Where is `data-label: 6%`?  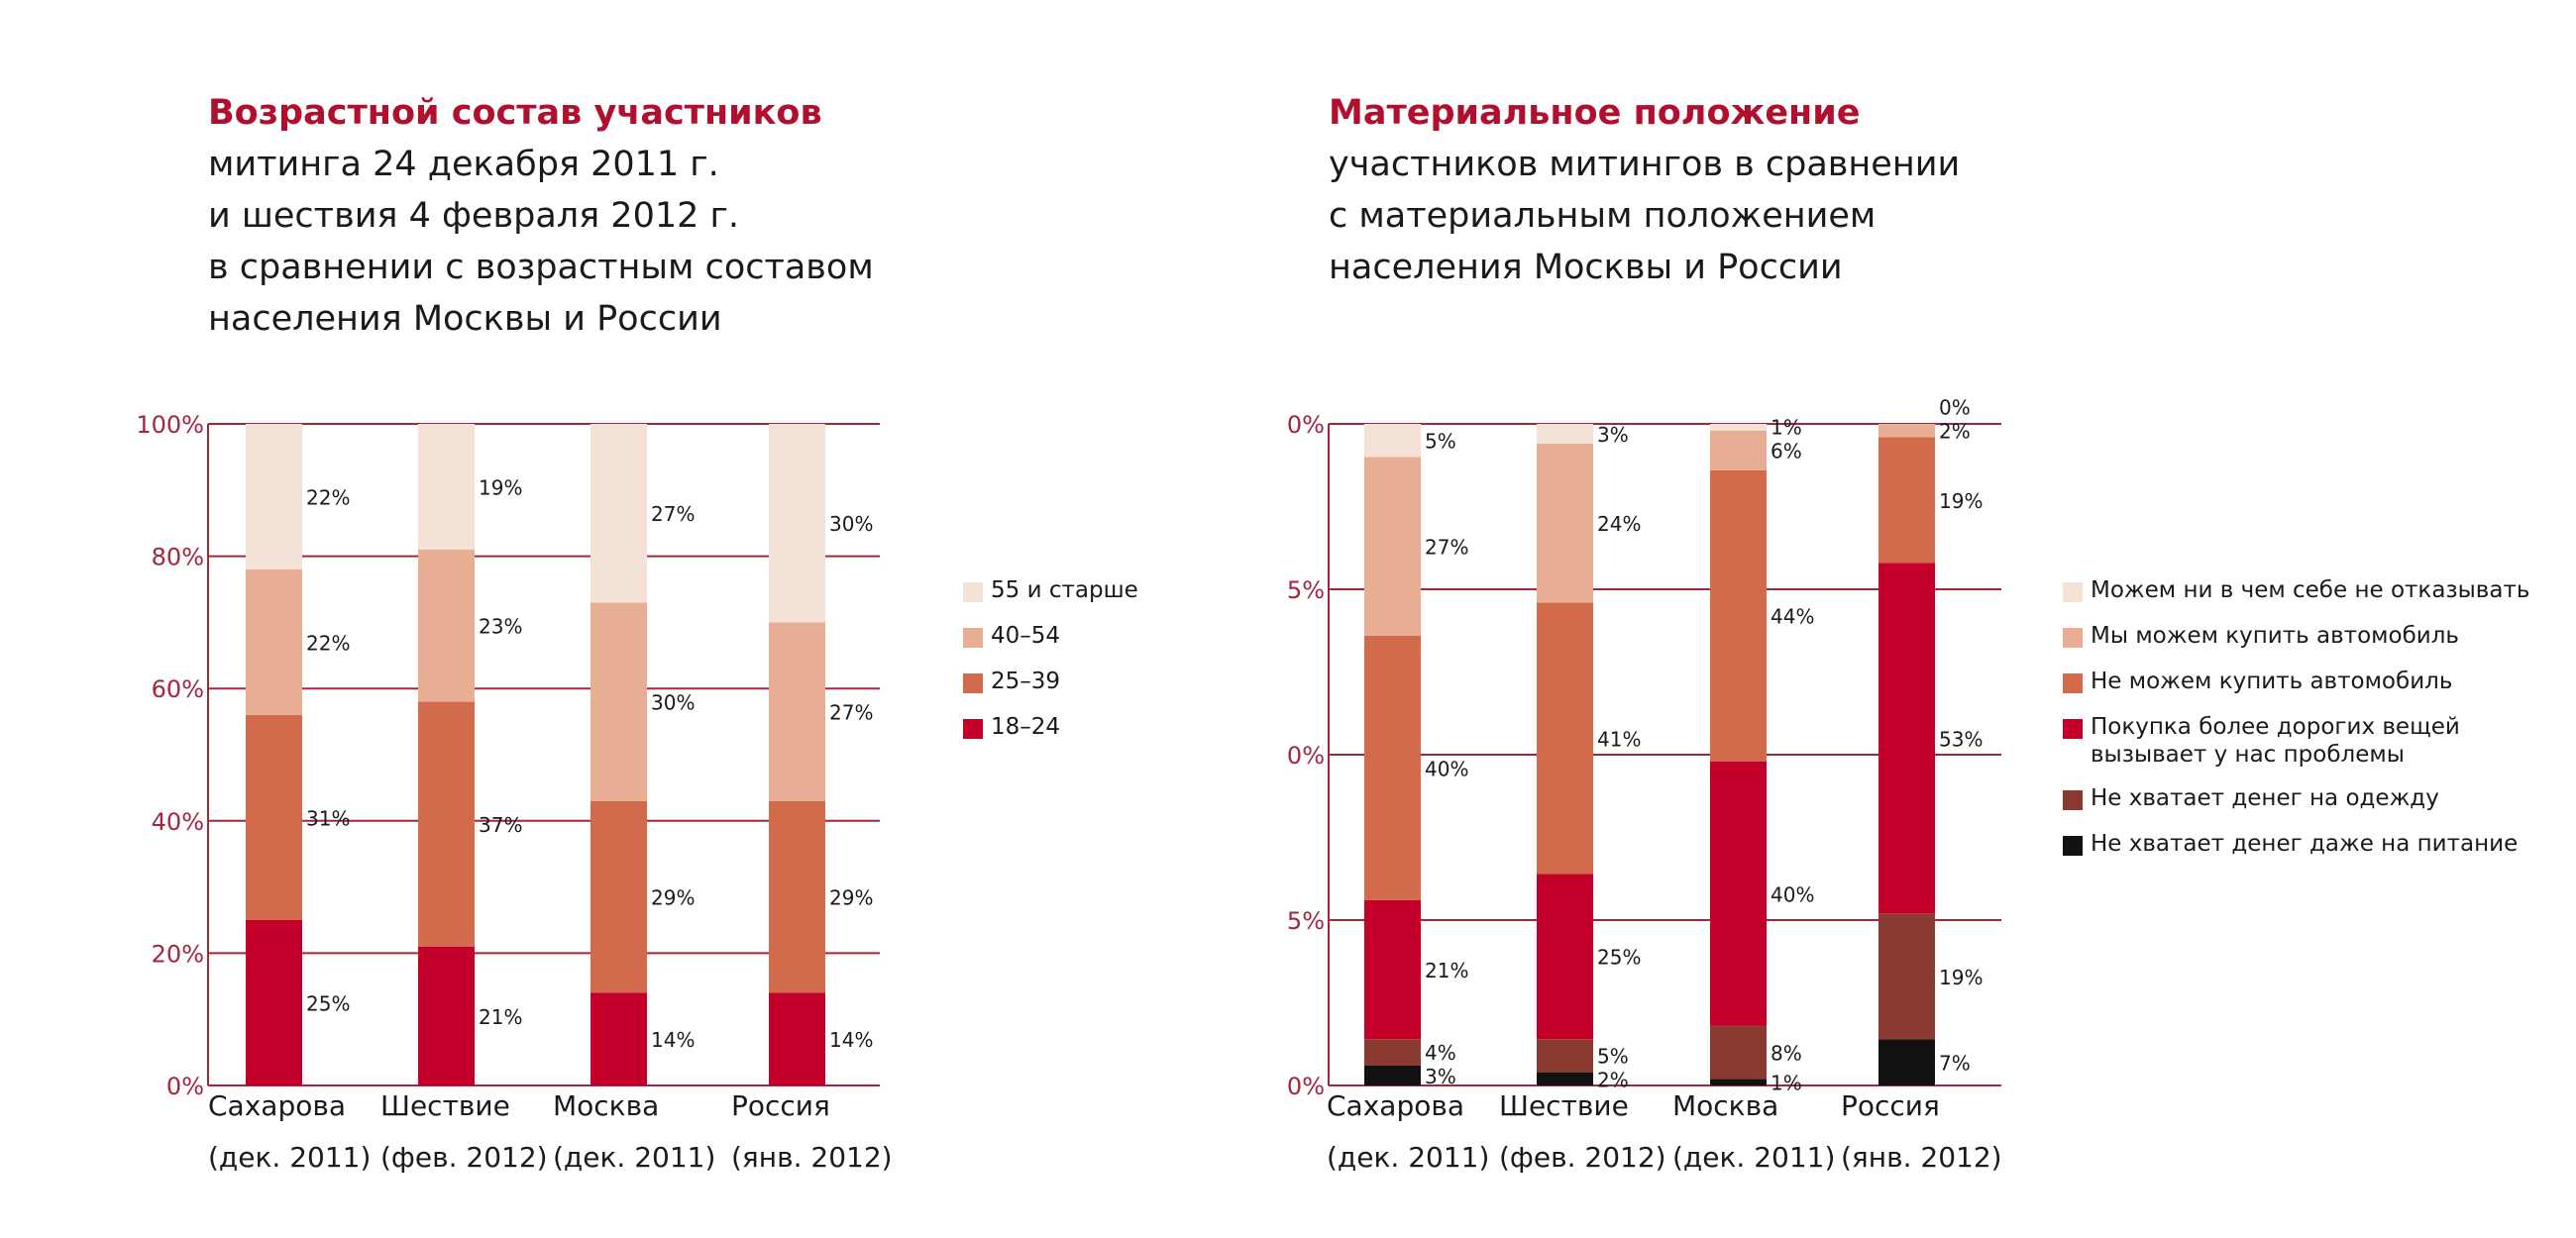
data-label: 6% is located at coordinates (1787, 452).